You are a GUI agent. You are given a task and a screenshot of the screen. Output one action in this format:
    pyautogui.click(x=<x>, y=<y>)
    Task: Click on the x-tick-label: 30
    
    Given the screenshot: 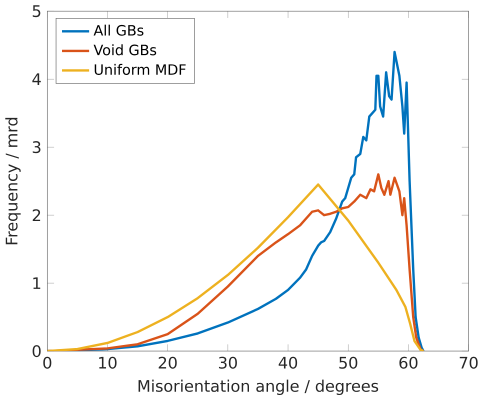 What is the action you would take?
    pyautogui.click(x=227, y=362)
    